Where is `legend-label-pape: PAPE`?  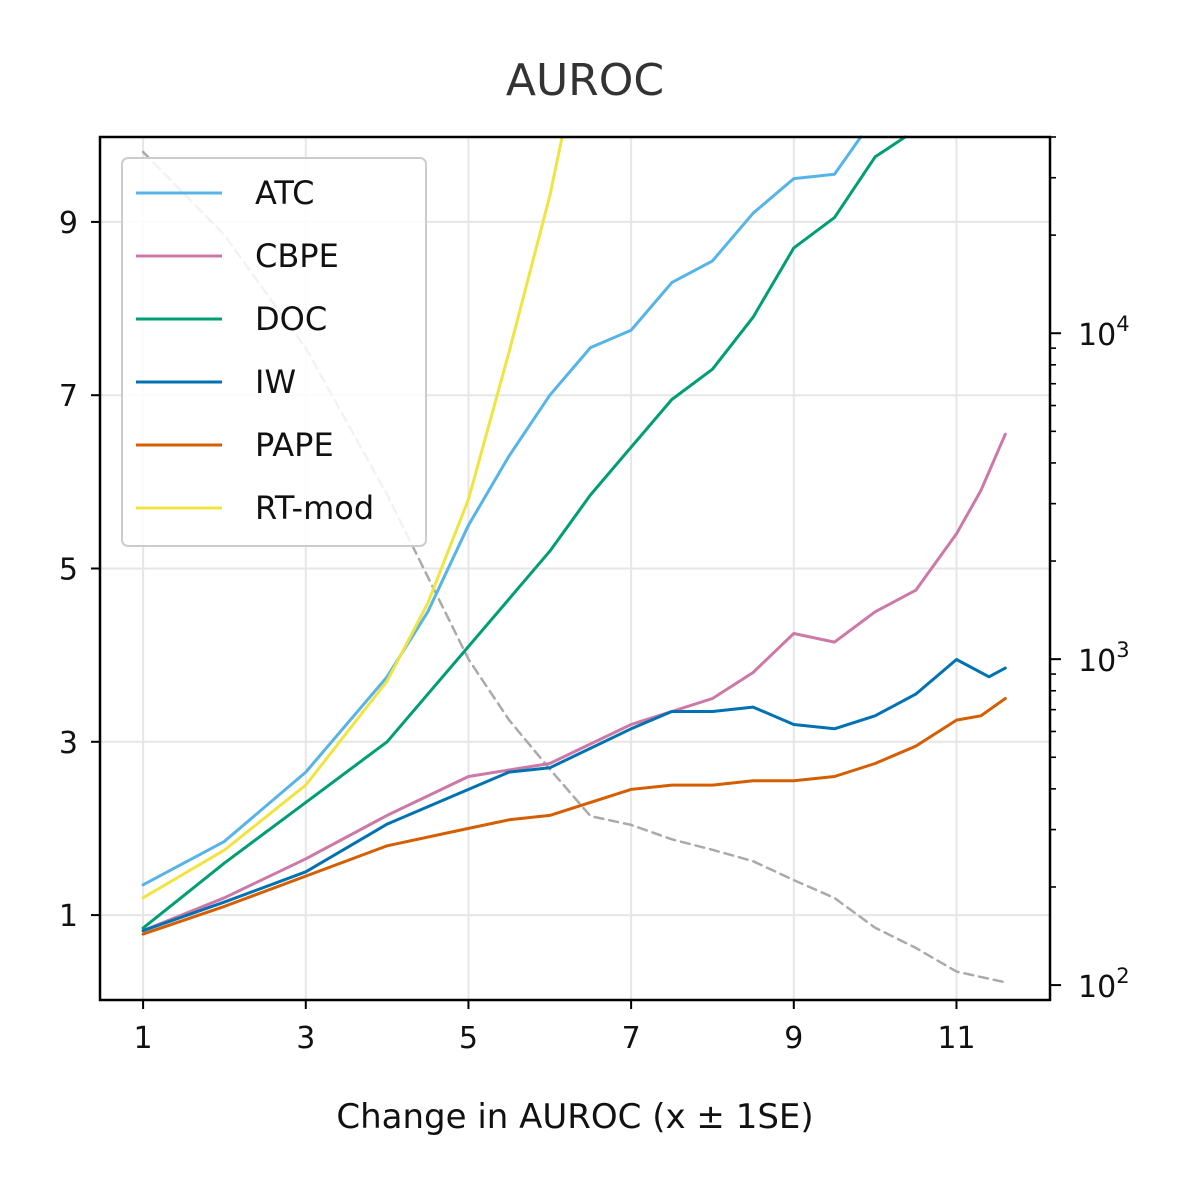 legend-label-pape: PAPE is located at coordinates (294, 445).